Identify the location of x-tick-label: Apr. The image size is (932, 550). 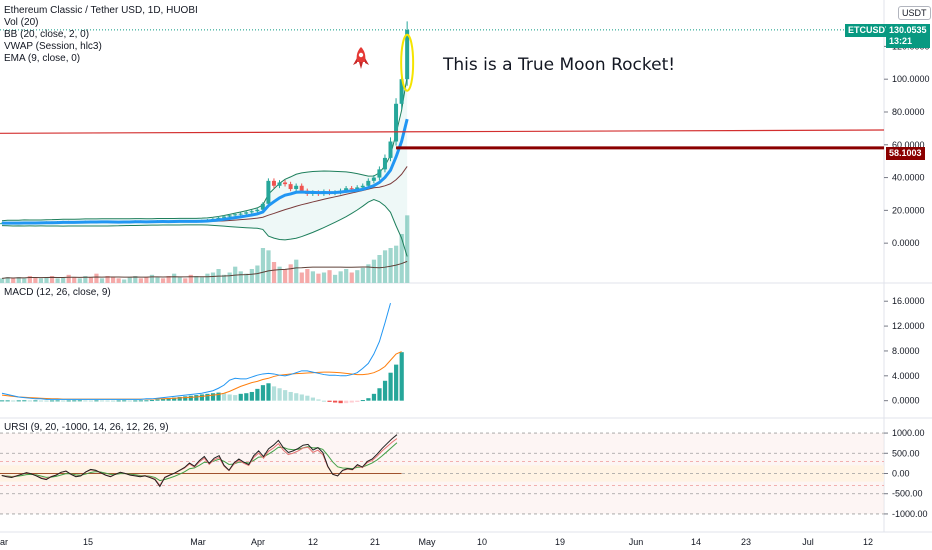
(258, 542).